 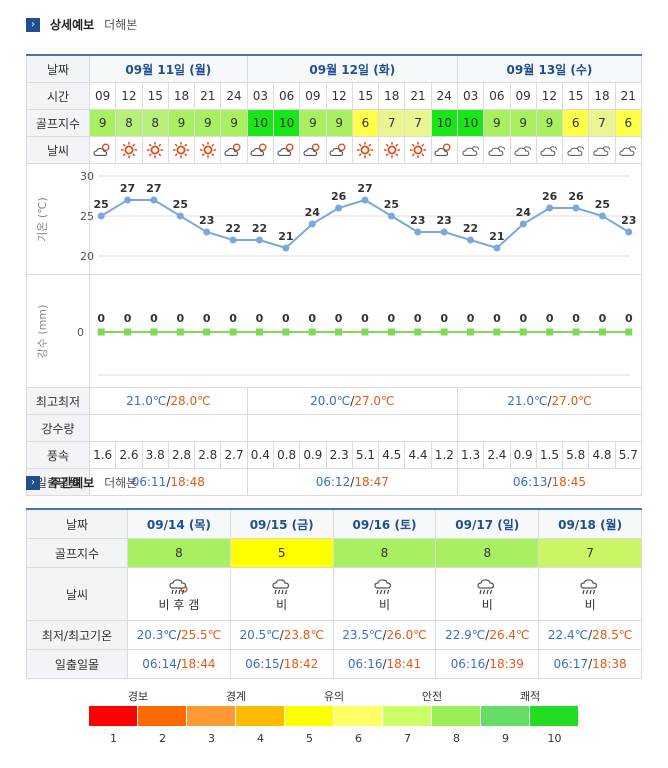 I want to click on wind-cell: 0.4, so click(x=260, y=455).